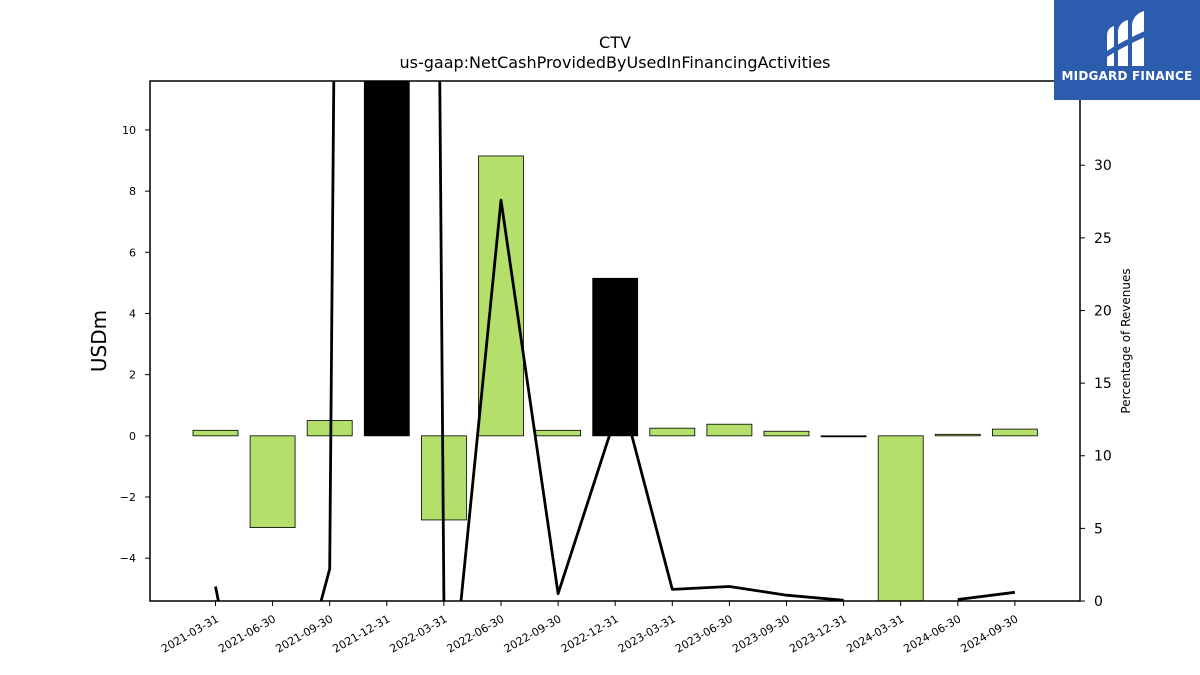  Describe the element at coordinates (1103, 384) in the screenshot. I see `y2-tick-label: 15` at that location.